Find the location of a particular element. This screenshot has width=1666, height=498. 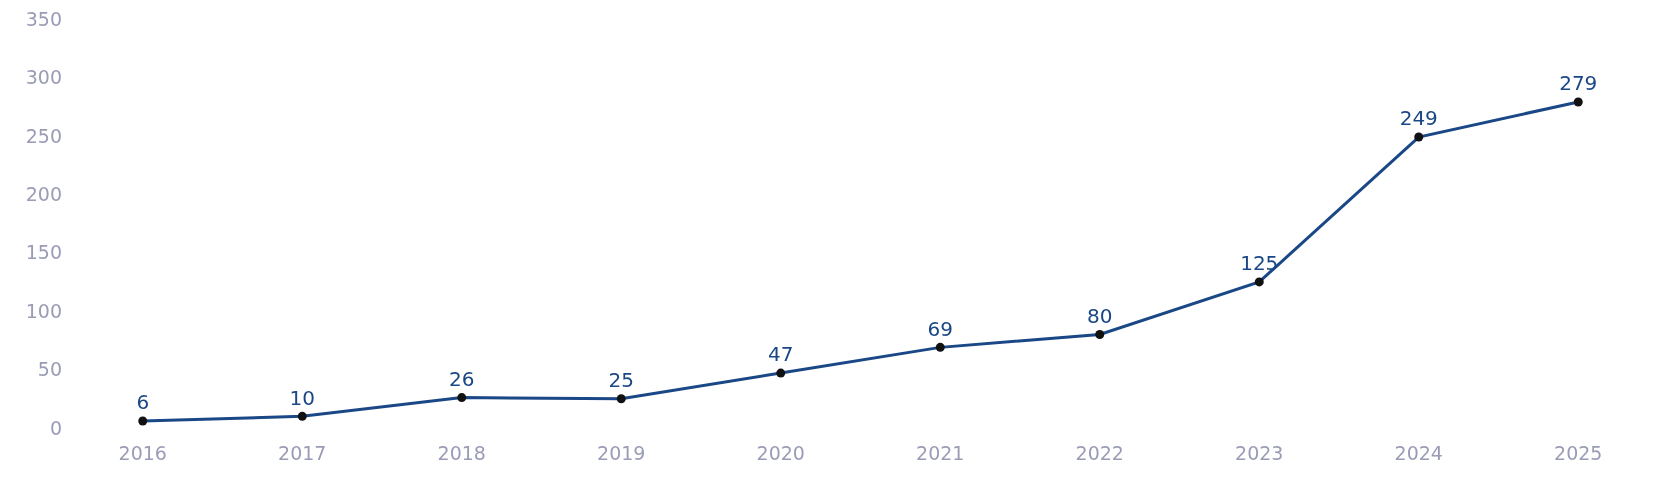

x-tick-label: 2020 is located at coordinates (780, 453).